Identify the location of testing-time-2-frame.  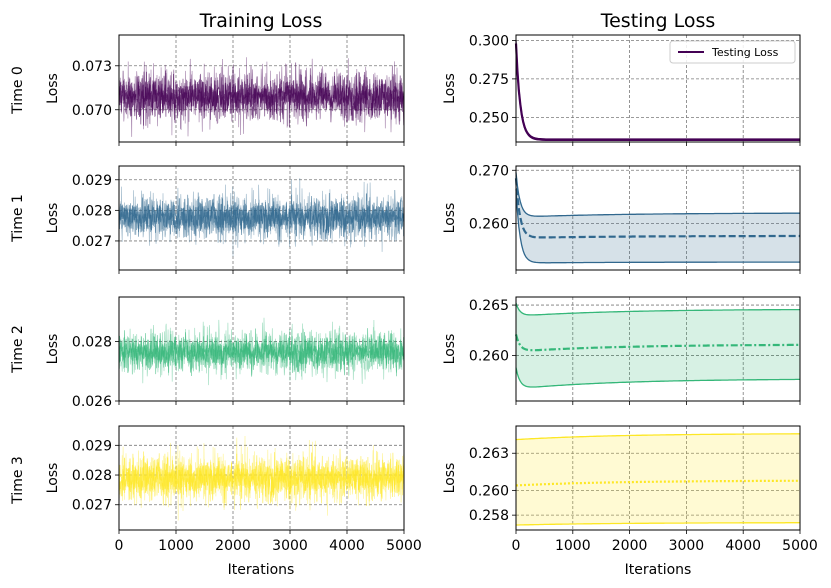
(658, 349).